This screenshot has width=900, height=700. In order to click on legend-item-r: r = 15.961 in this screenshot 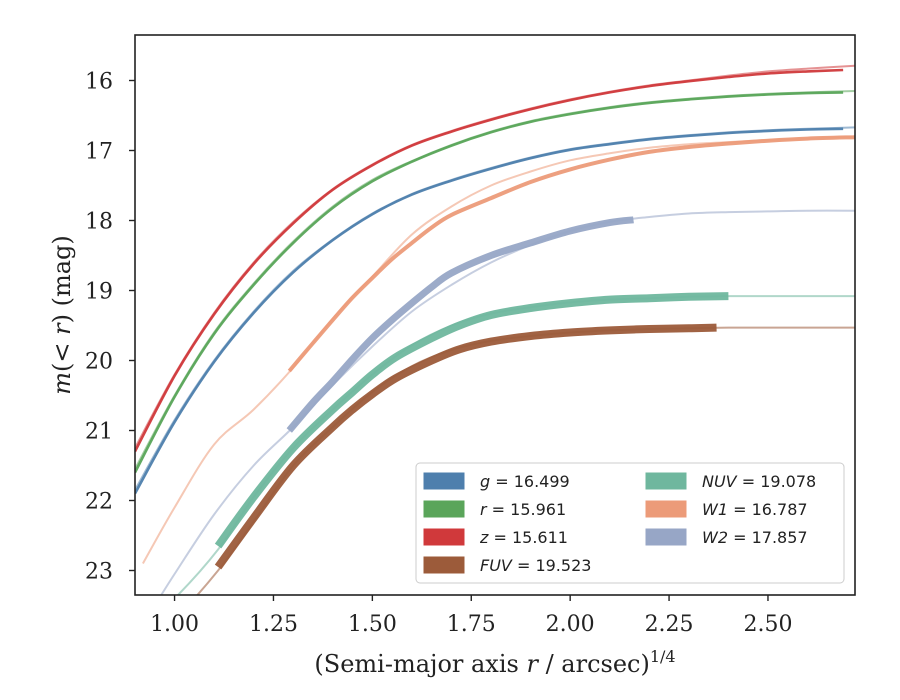, I will do `click(494, 509)`.